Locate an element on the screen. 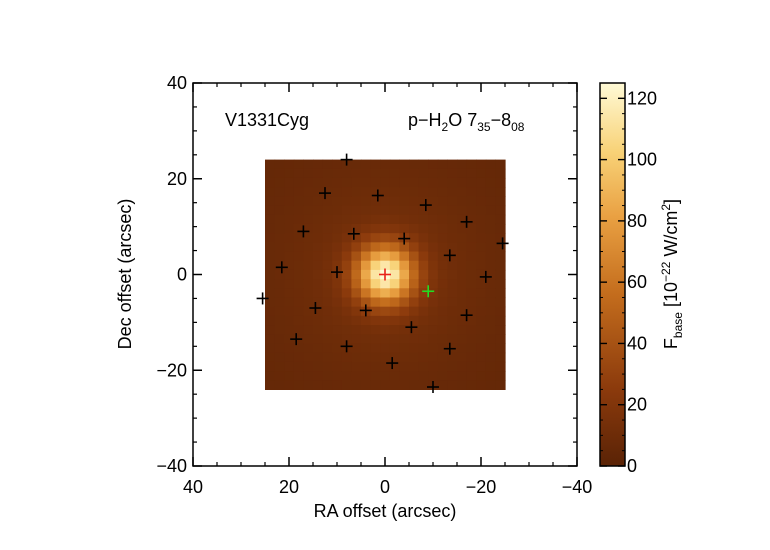  colorbar-ticks: 0 20 40 60 80 100 120 is located at coordinates (628, 282).